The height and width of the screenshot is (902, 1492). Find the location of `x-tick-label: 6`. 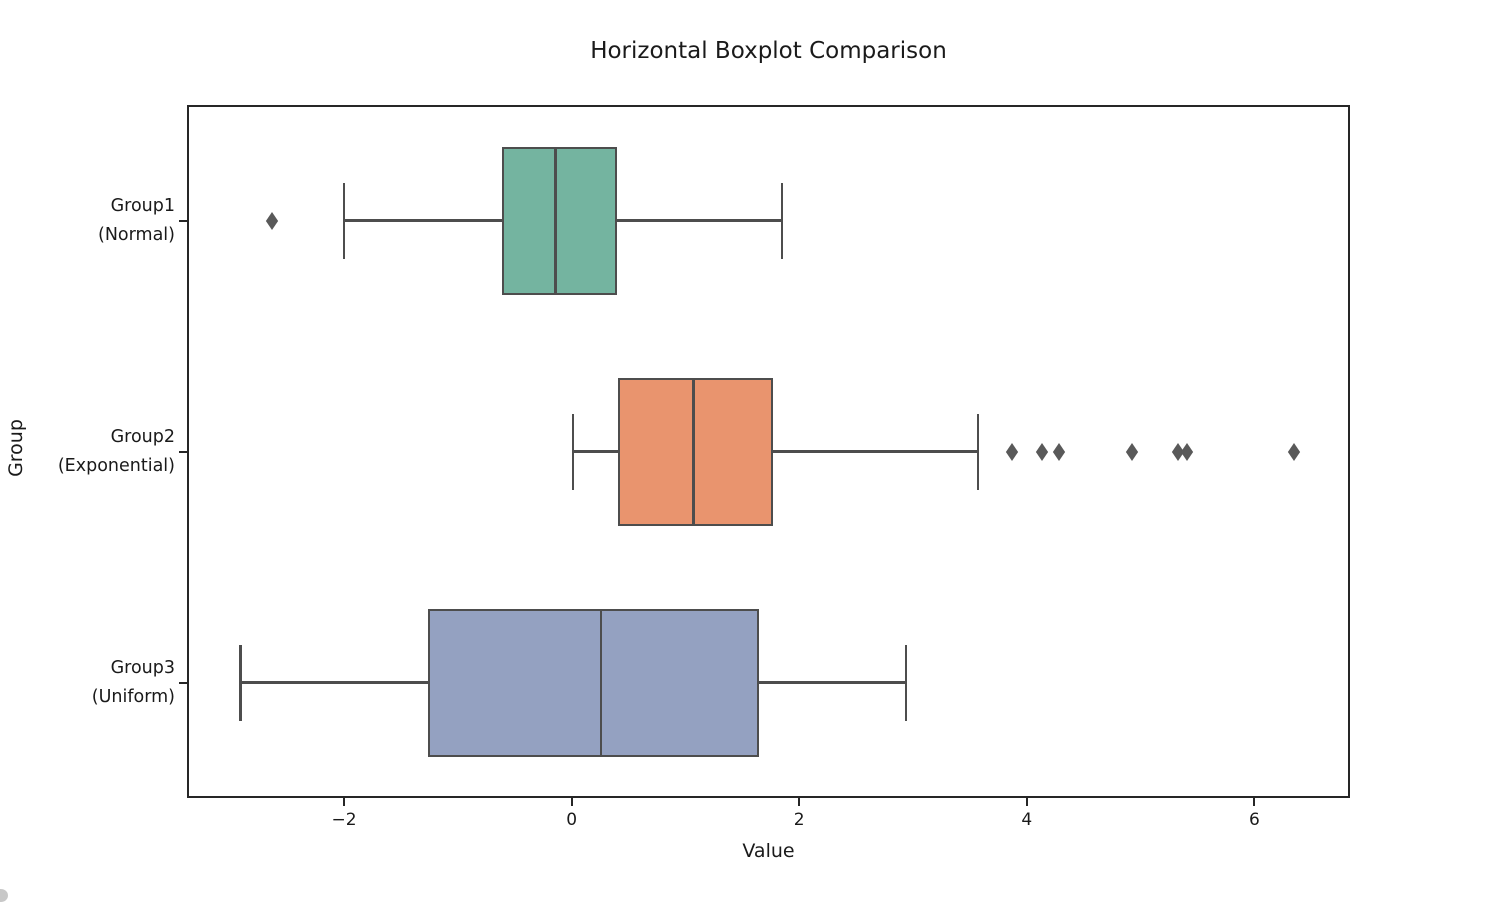

x-tick-label: 6 is located at coordinates (1254, 820).